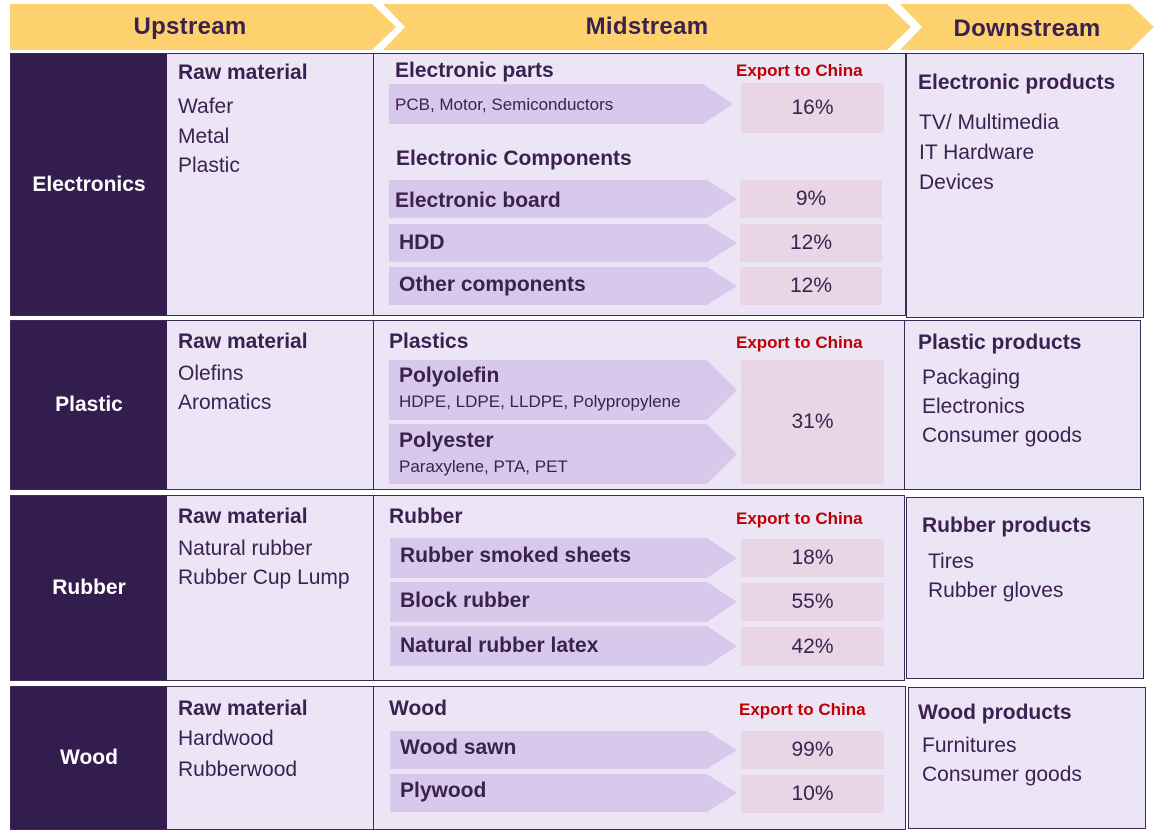 Image resolution: width=1162 pixels, height=831 pixels. I want to click on plastic-raw-item: Olefins, so click(211, 373).